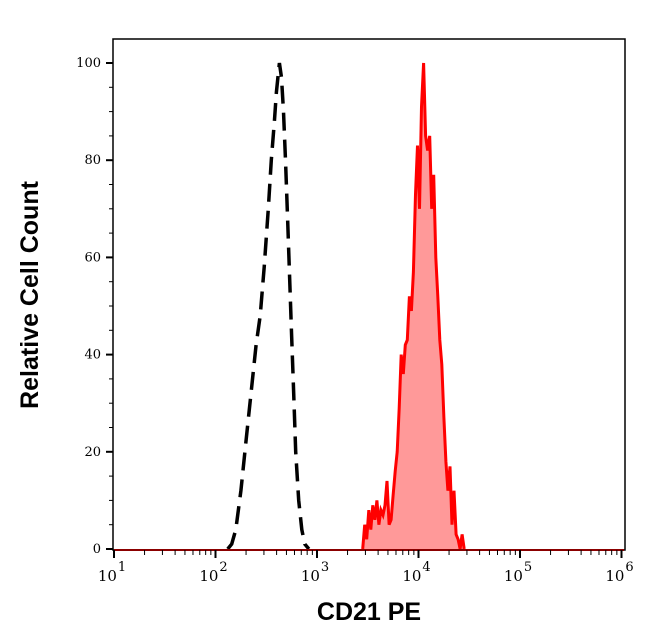 This screenshot has height=641, width=646. I want to click on x-tick-label: 10³, so click(315, 572).